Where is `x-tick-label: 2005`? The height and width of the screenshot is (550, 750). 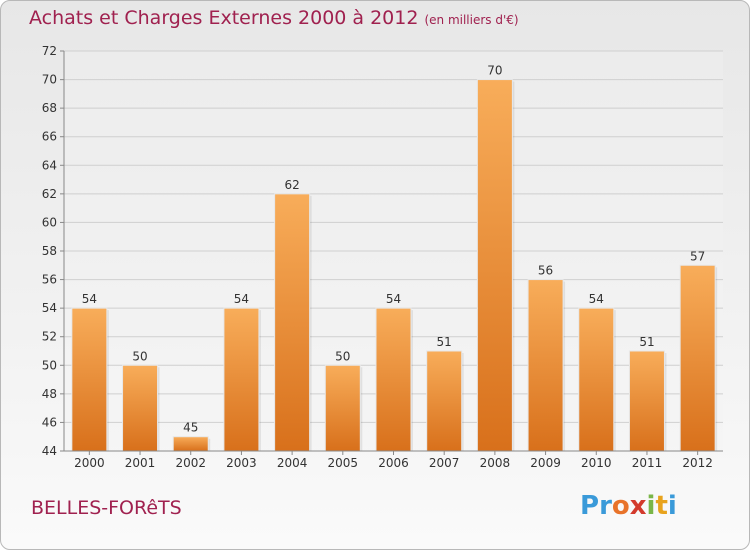 x-tick-label: 2005 is located at coordinates (343, 463).